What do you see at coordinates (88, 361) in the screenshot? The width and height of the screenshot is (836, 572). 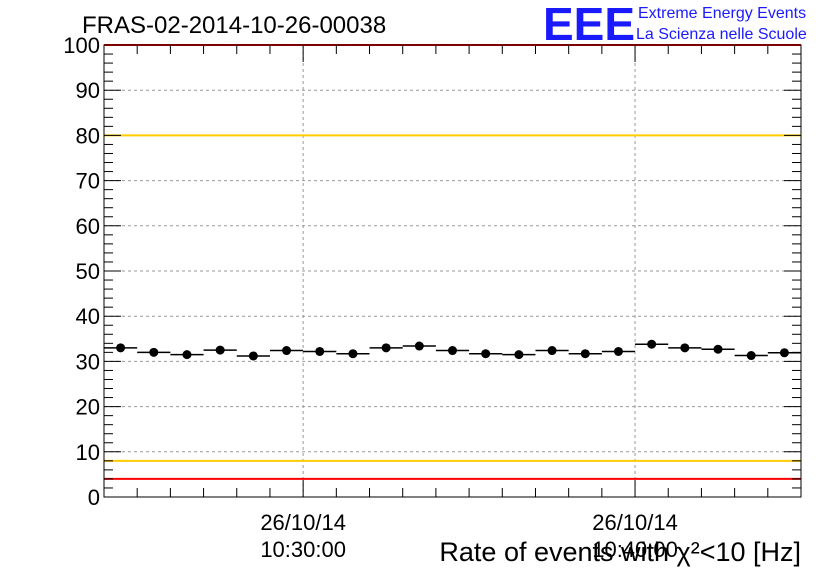 I see `y-tick-label: 30` at bounding box center [88, 361].